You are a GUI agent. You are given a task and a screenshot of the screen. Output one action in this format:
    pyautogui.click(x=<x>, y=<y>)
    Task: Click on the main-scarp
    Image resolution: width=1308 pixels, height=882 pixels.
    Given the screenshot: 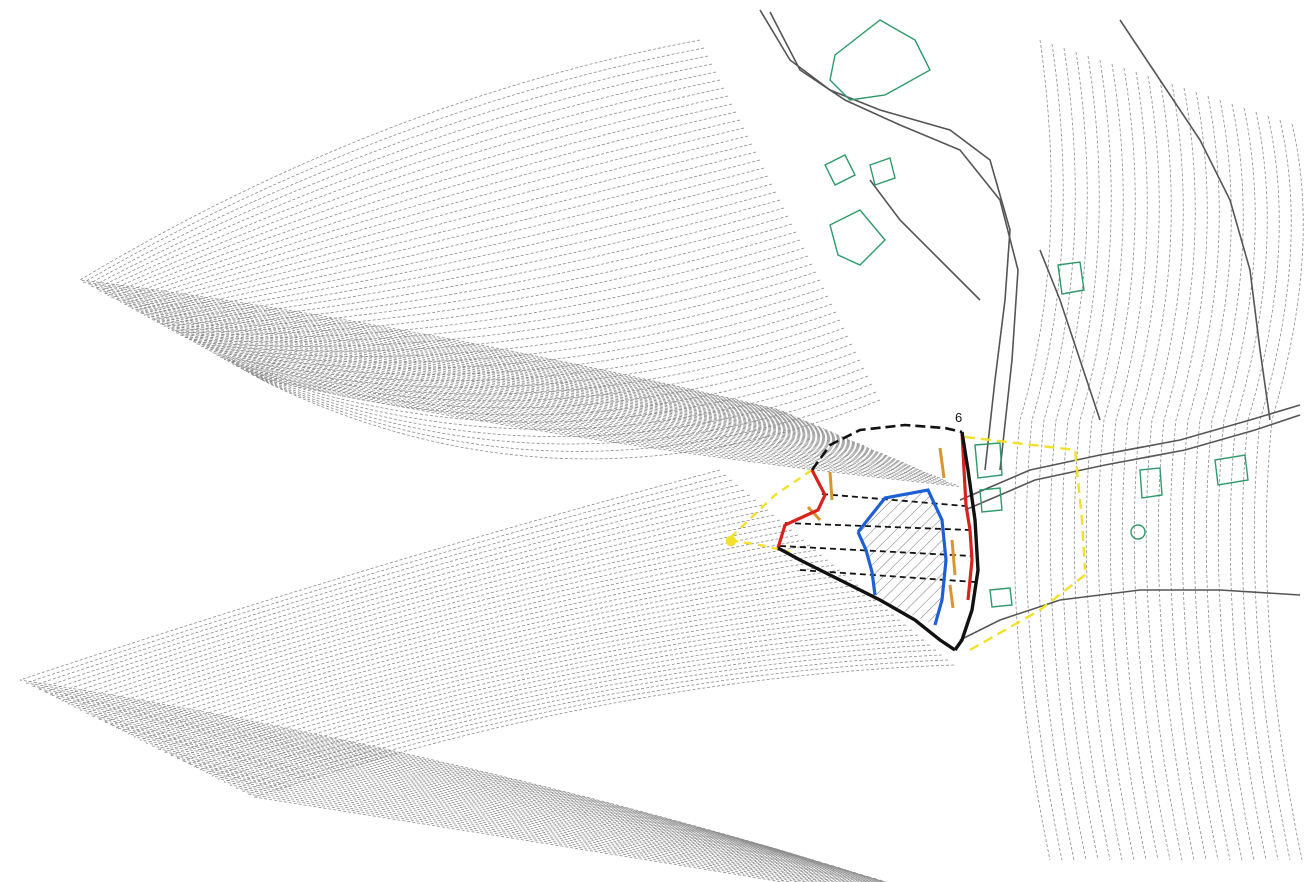 What is the action you would take?
    pyautogui.click(x=875, y=516)
    